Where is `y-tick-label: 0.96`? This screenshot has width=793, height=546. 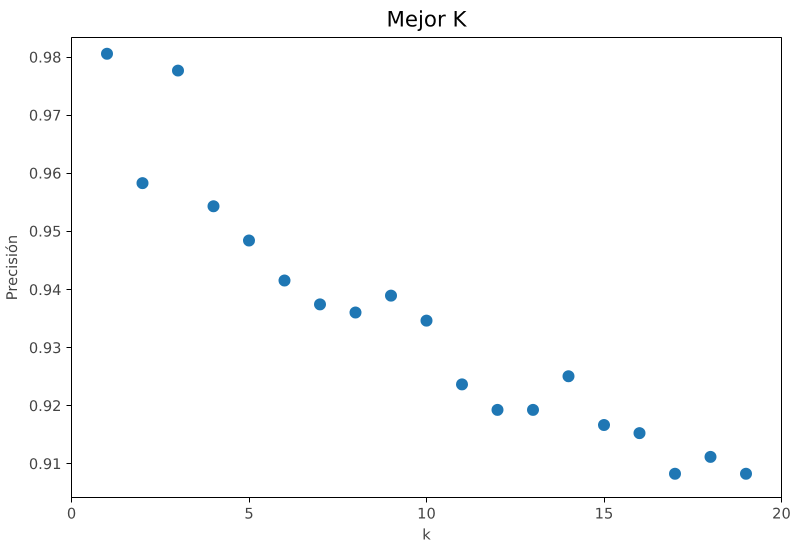
y-tick-label: 0.96 is located at coordinates (45, 174).